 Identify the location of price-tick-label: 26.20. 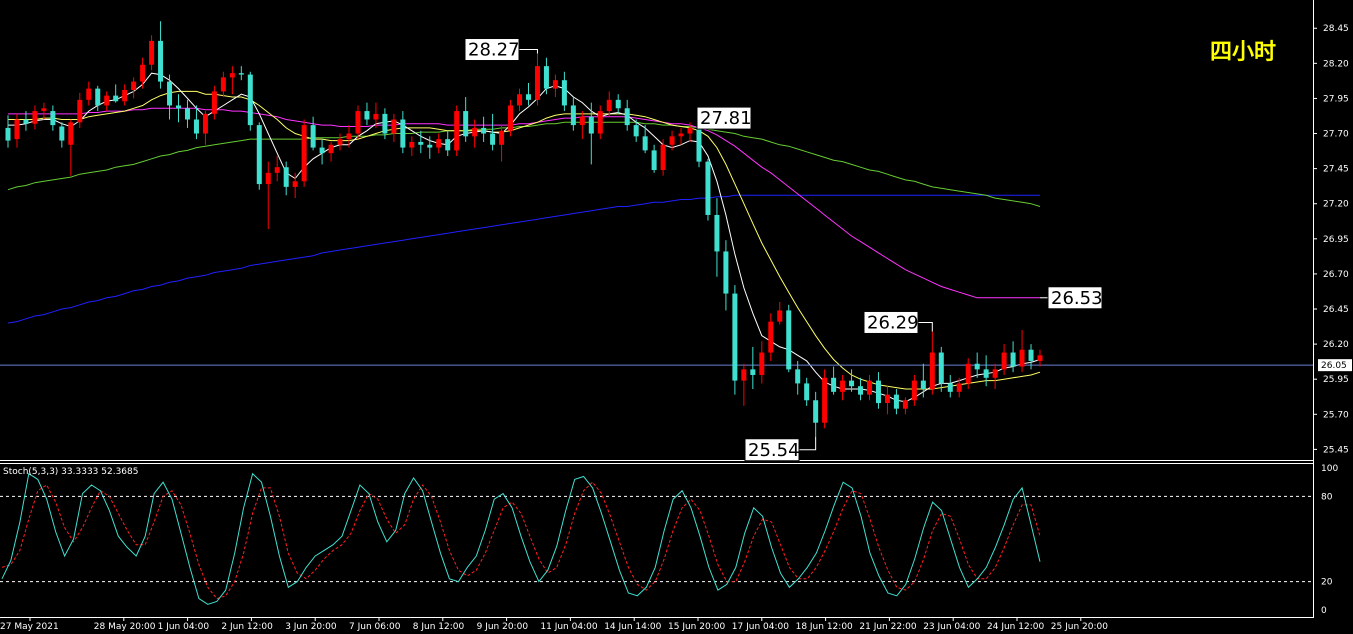
(1336, 345).